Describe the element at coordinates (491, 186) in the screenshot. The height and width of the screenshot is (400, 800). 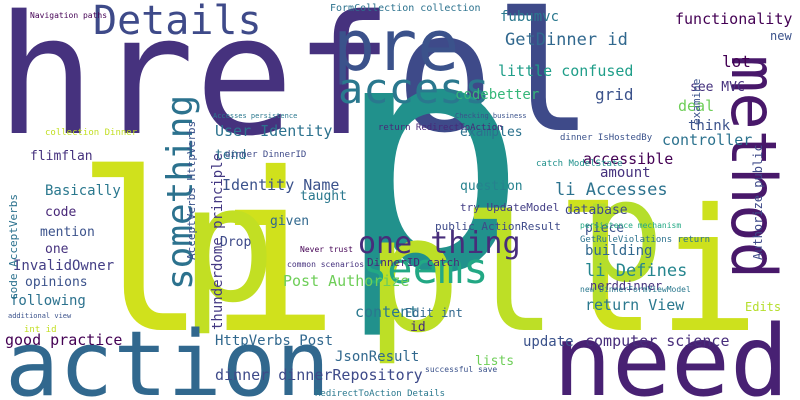
I see `word: question` at that location.